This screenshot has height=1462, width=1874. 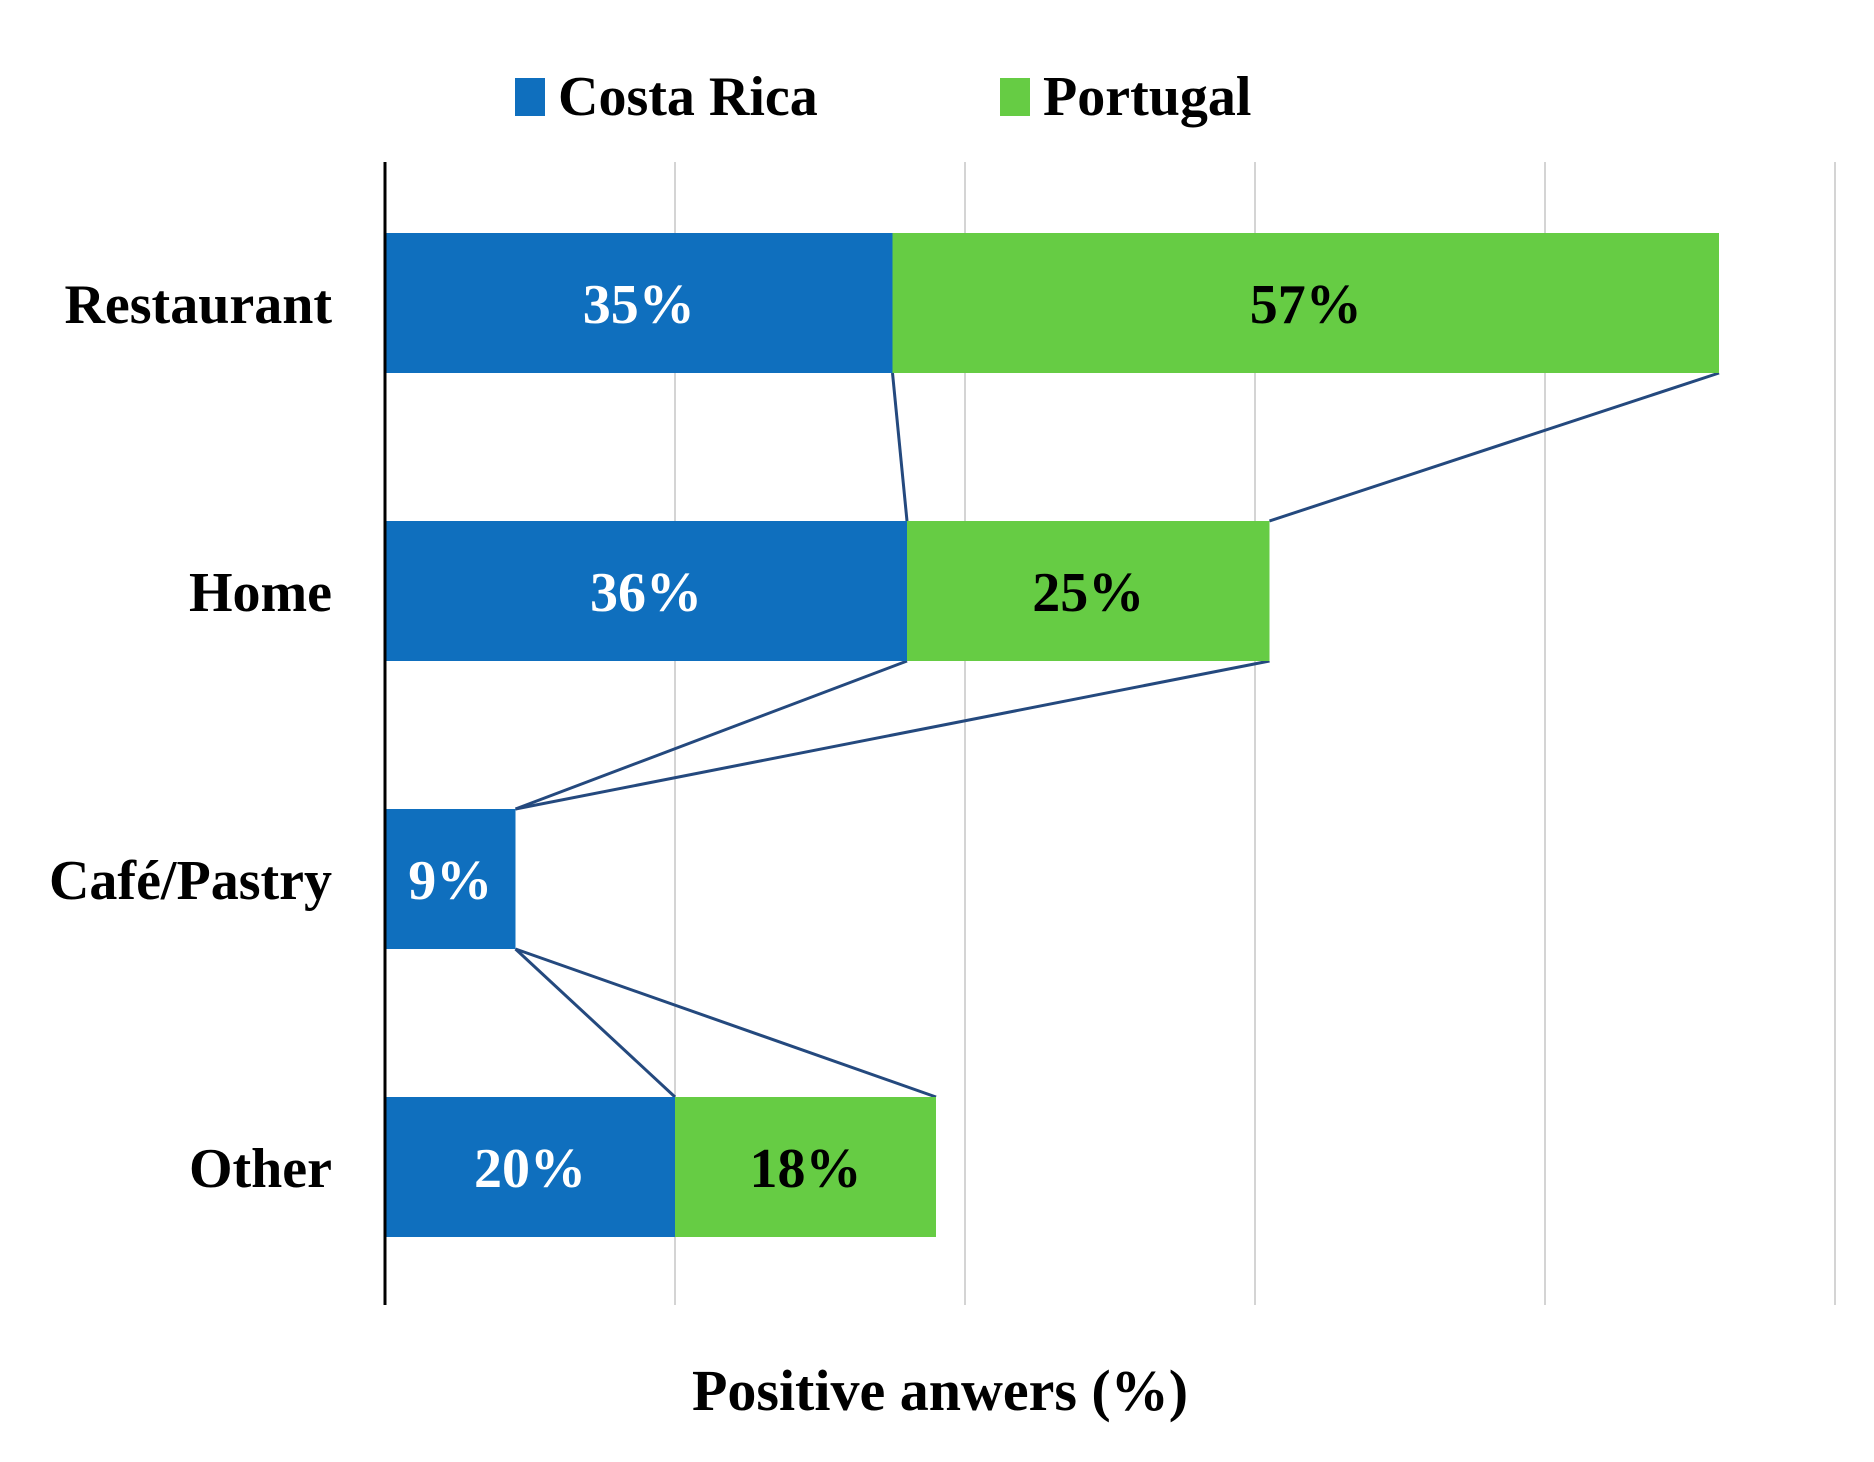 I want to click on data-label: 36%, so click(x=646, y=593).